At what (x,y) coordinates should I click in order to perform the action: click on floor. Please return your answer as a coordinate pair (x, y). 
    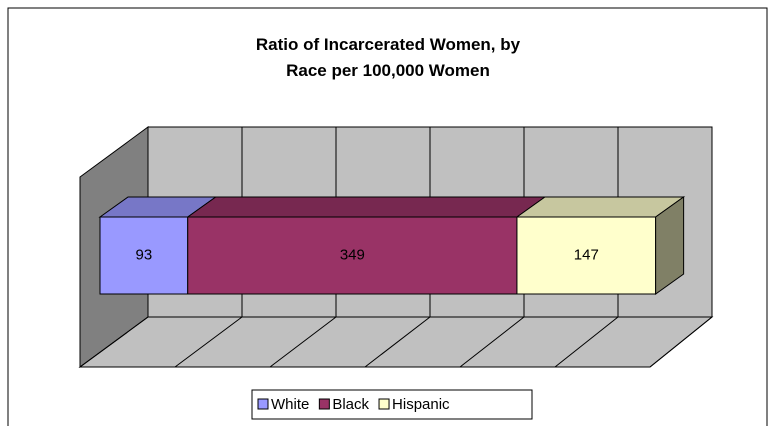
    Looking at the image, I should click on (396, 342).